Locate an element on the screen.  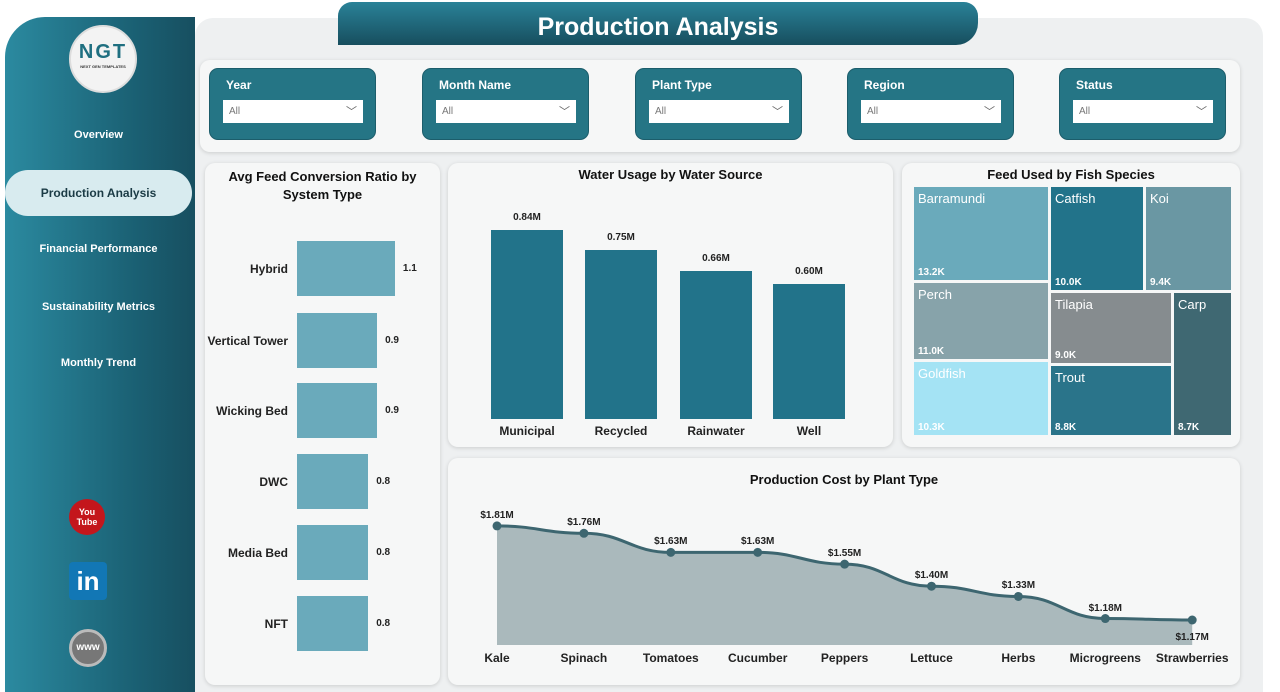
tile-value: 9.0K is located at coordinates (1066, 355).